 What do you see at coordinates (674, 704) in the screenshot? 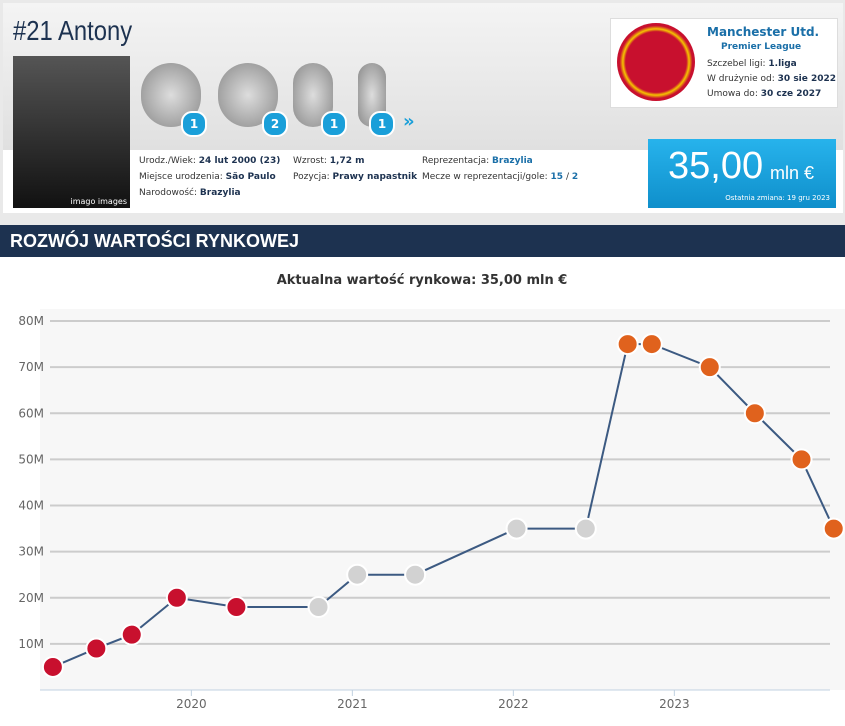
I see `x-tick-label: 2023` at bounding box center [674, 704].